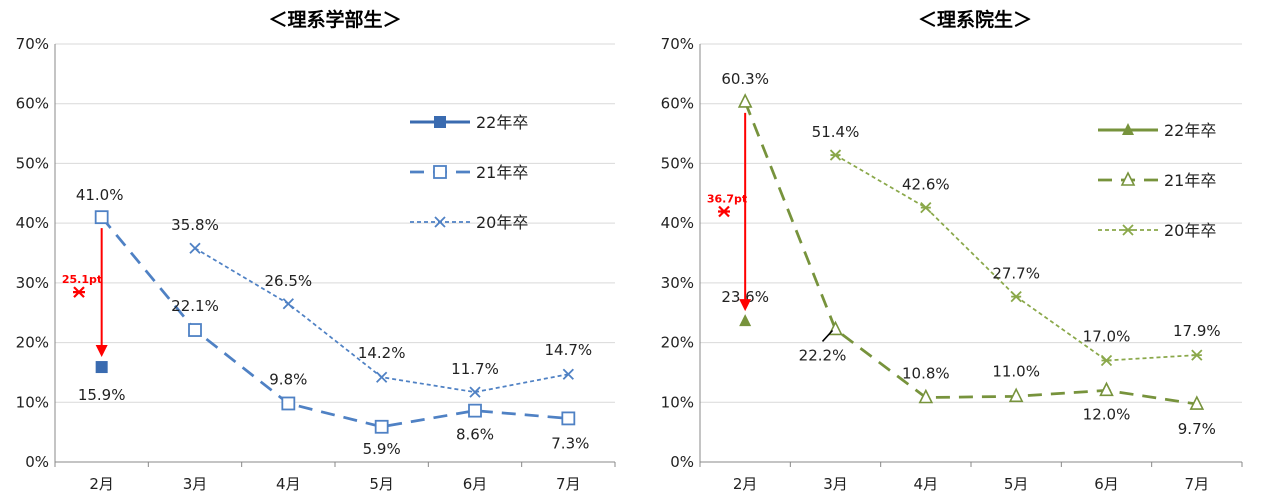 The width and height of the screenshot is (1267, 497). Describe the element at coordinates (102, 395) in the screenshot. I see `data-label: 15.9%` at that location.